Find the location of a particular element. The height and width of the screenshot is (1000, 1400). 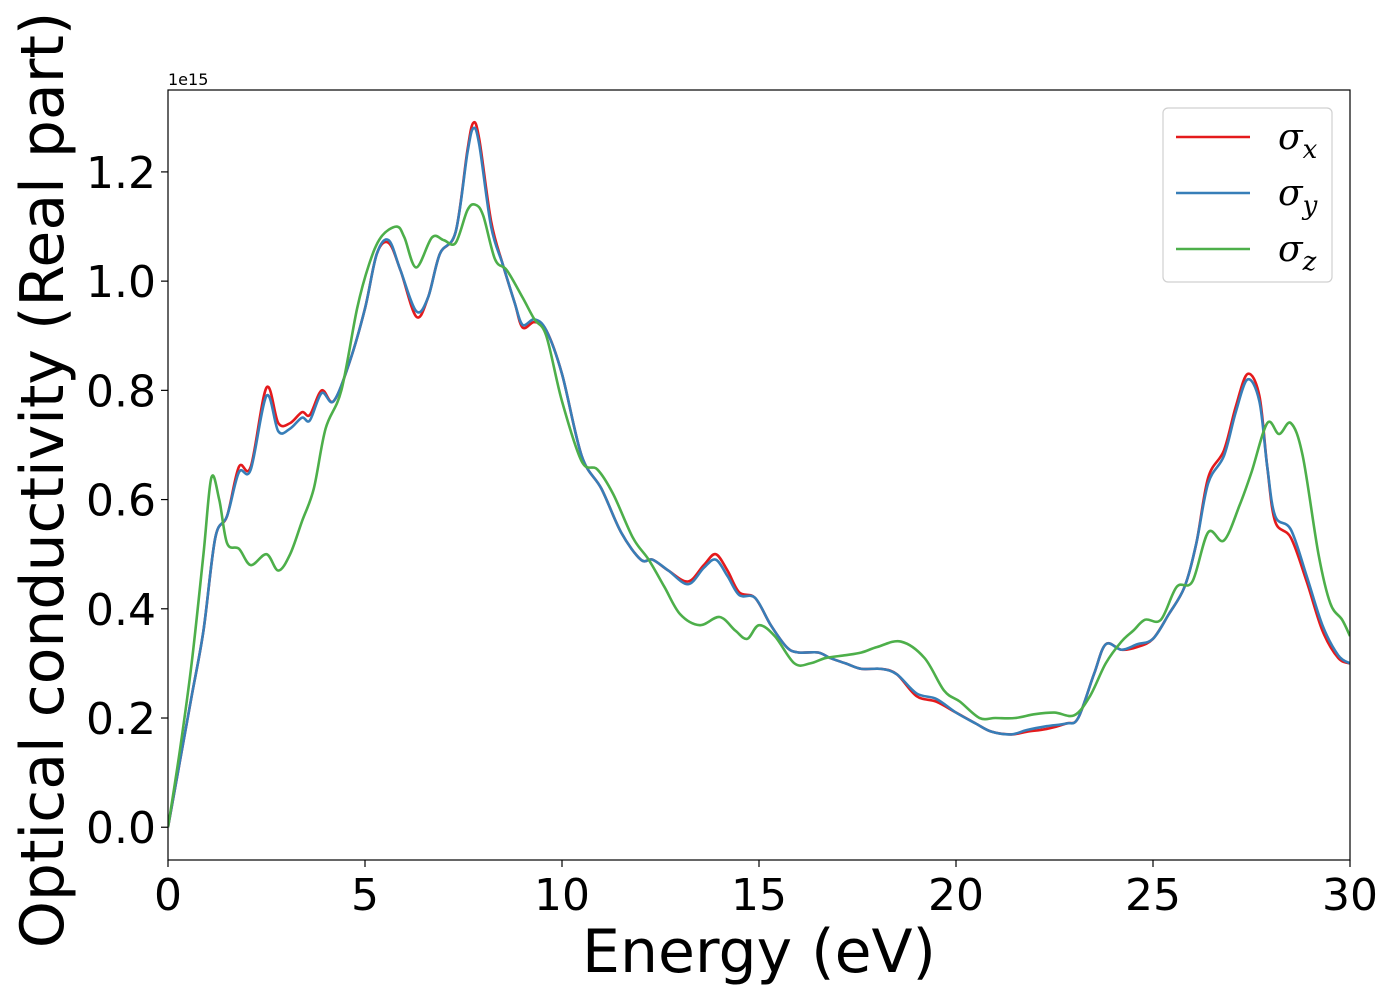

x-axis-title: Energy (eV) is located at coordinates (759, 952).